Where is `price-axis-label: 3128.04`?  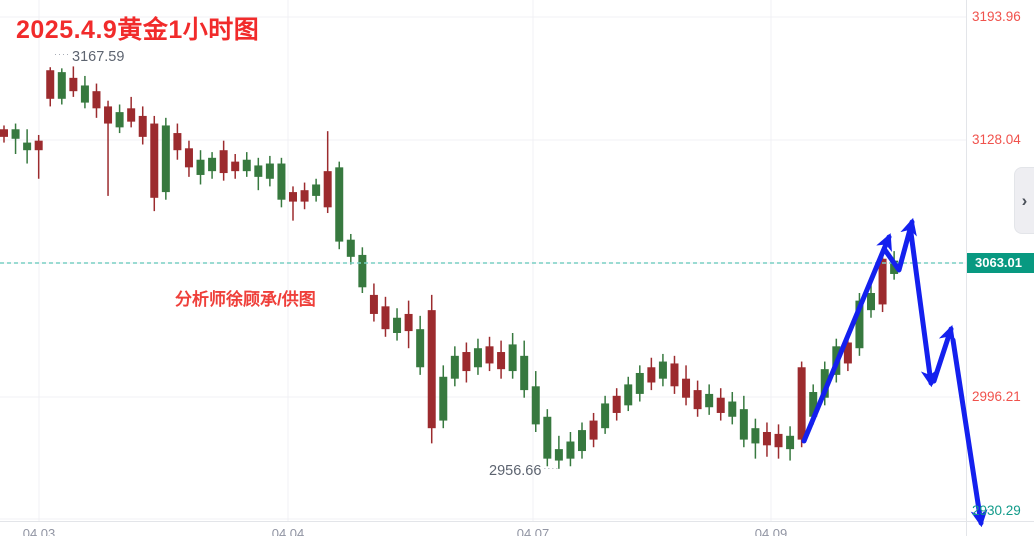 price-axis-label: 3128.04 is located at coordinates (996, 139).